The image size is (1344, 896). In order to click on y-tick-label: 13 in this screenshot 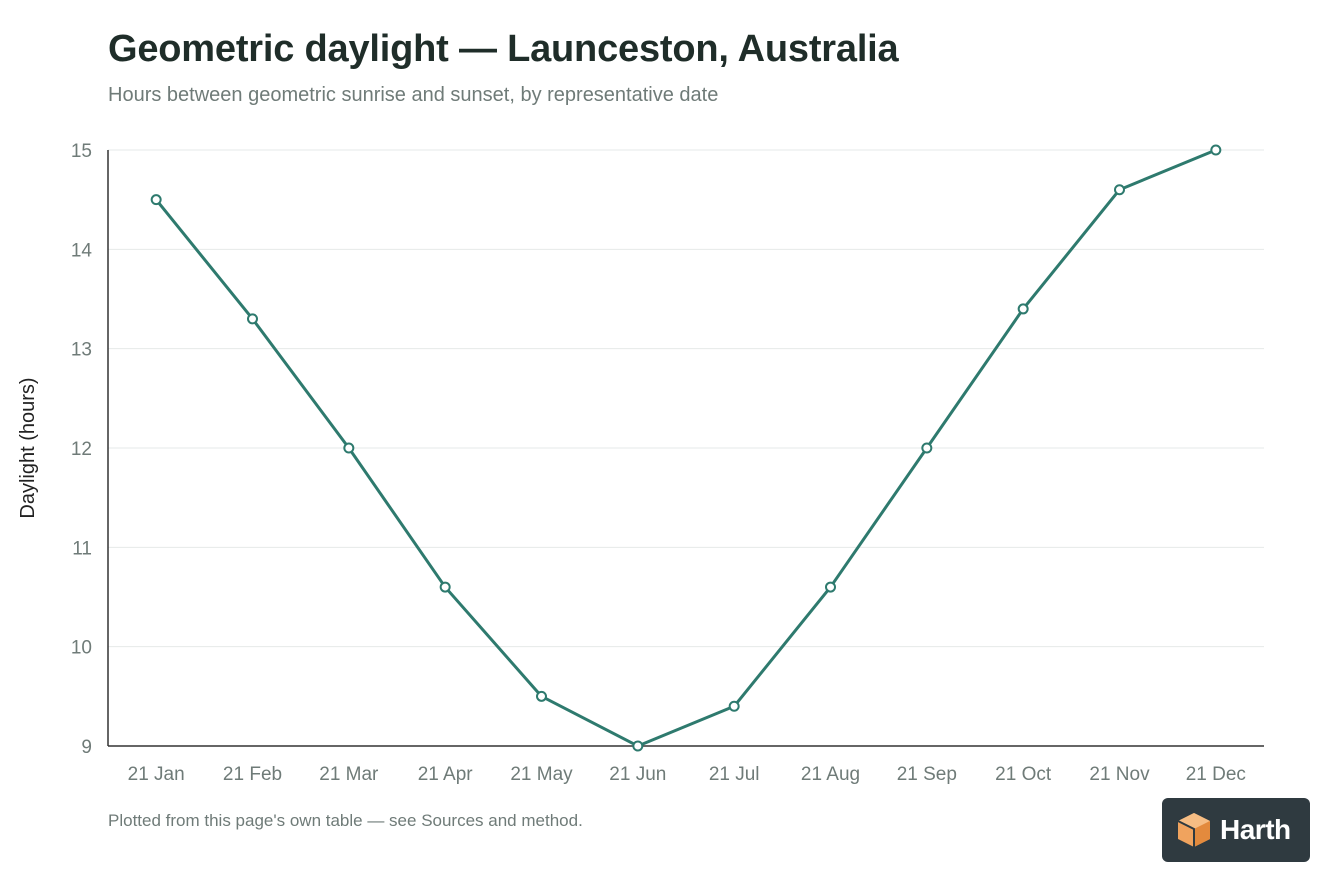, I will do `click(81, 350)`.